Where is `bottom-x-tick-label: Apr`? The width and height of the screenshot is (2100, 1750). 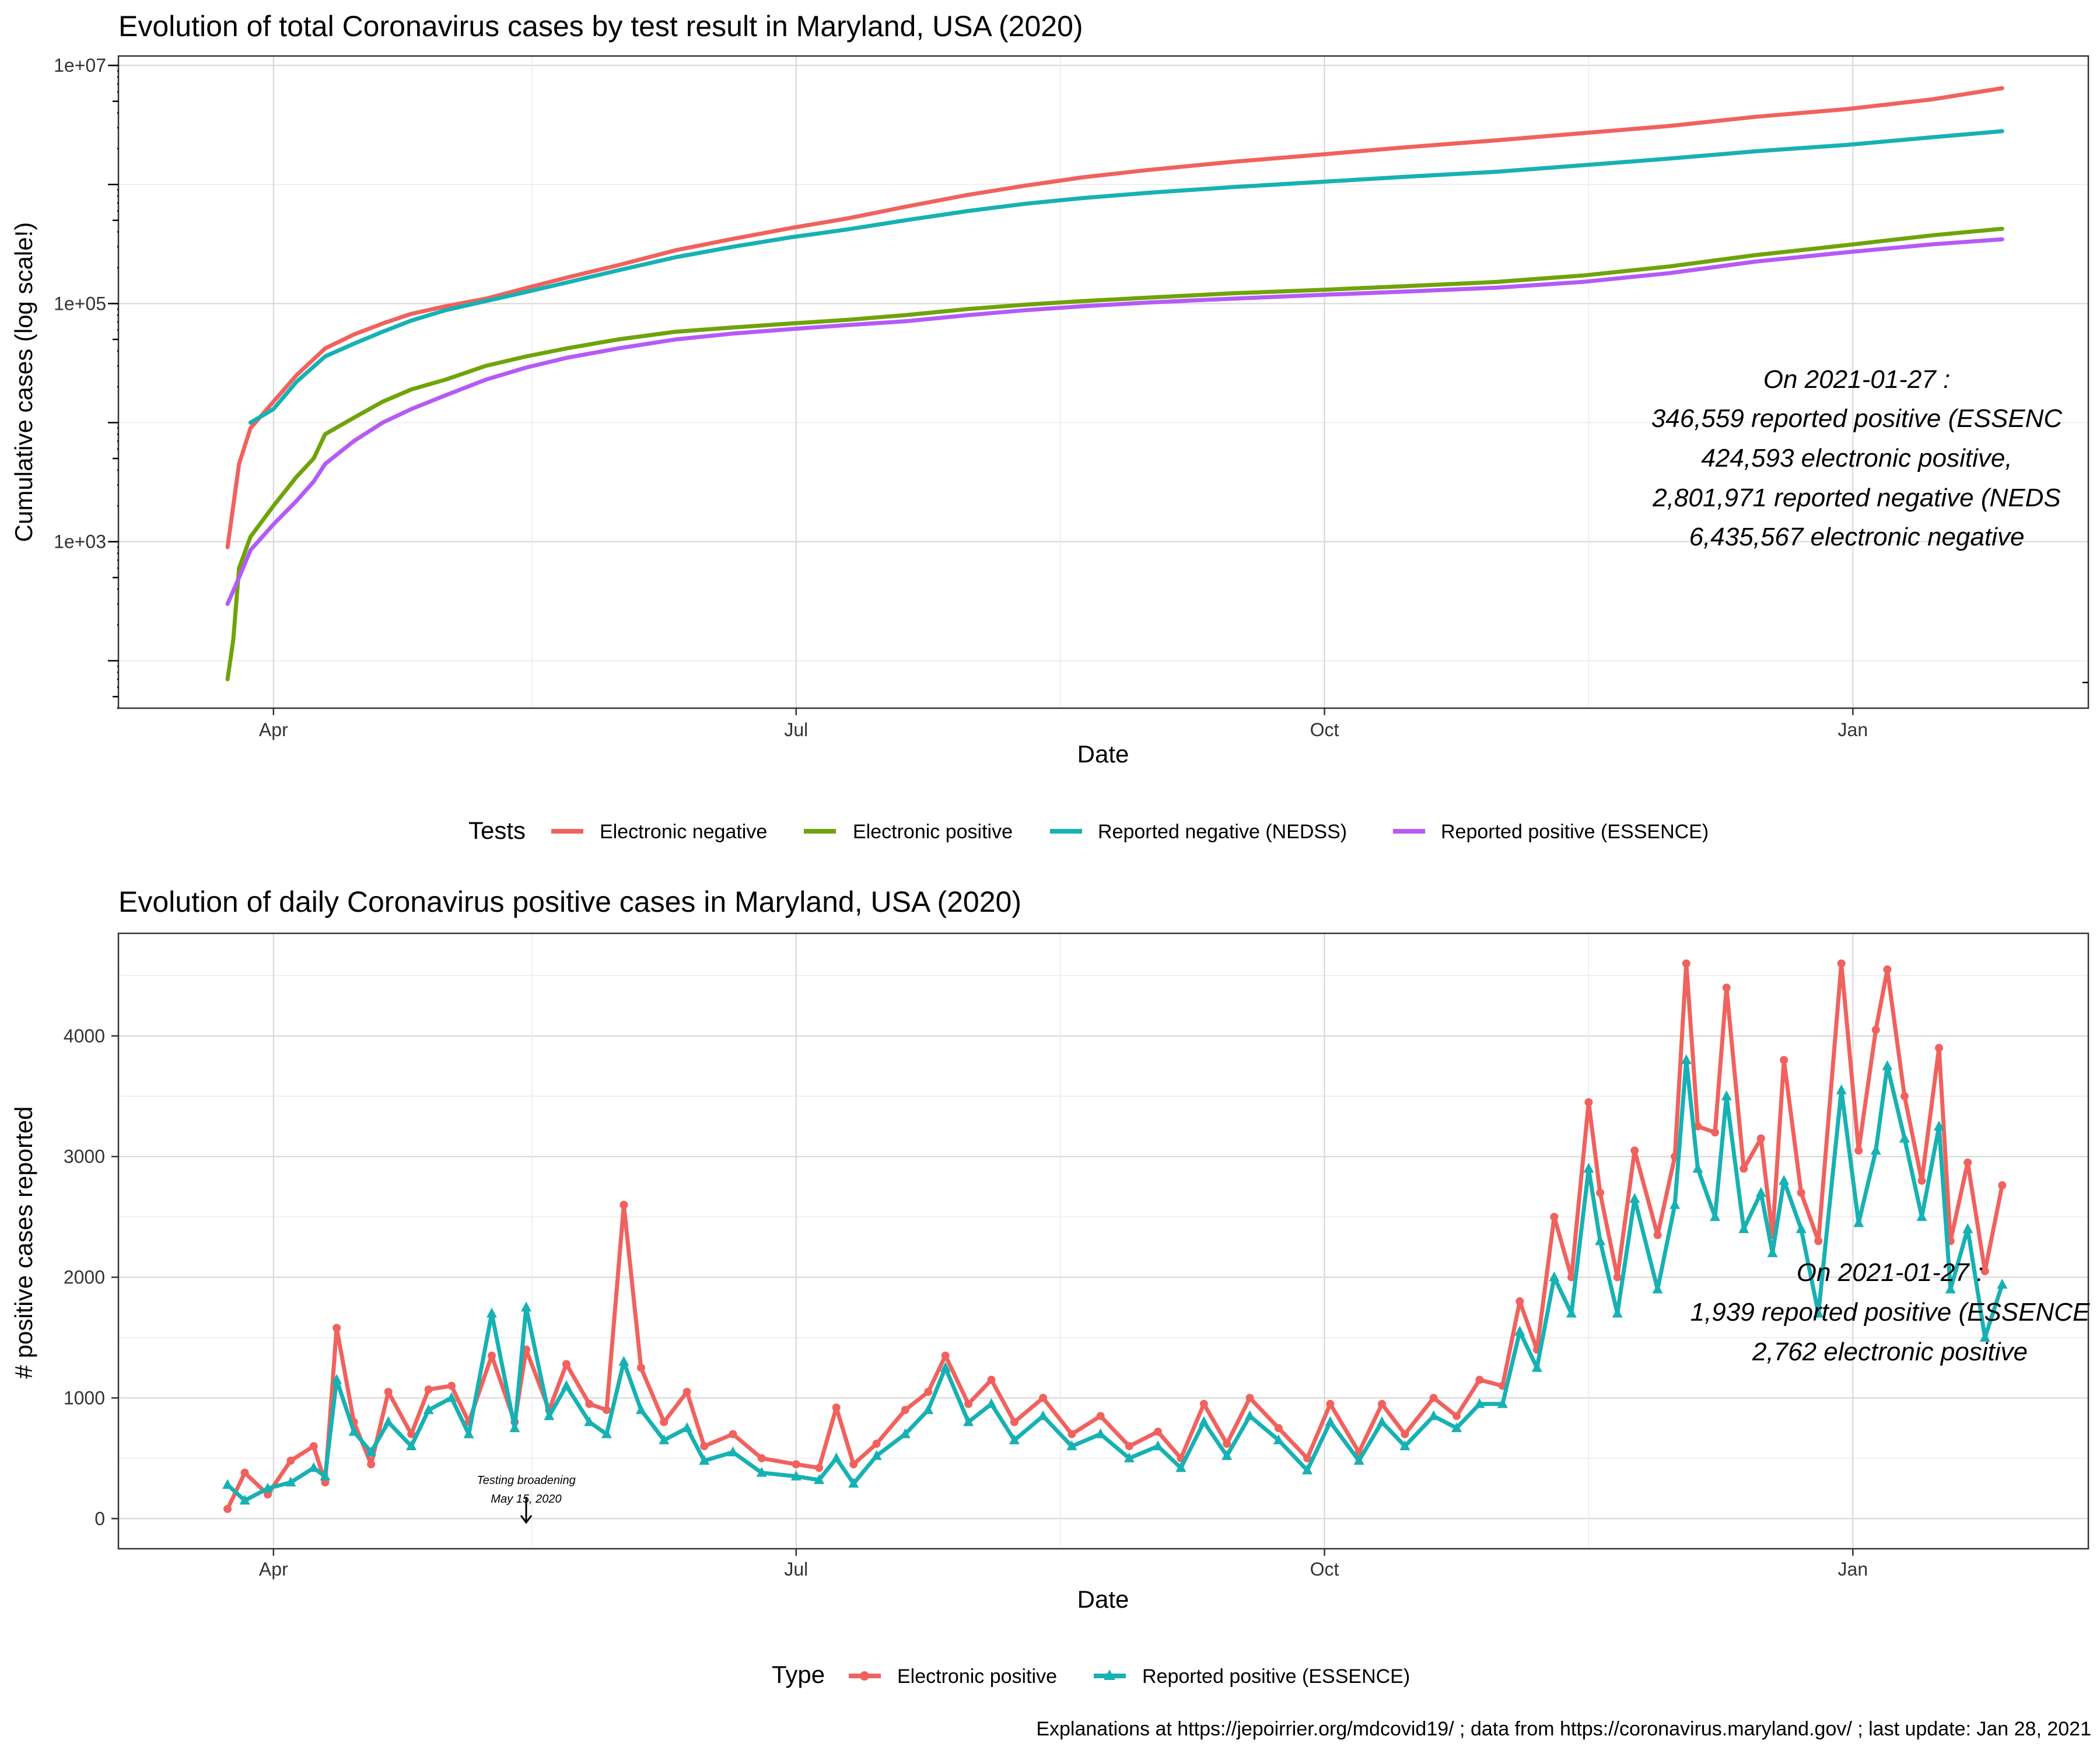
bottom-x-tick-label: Apr is located at coordinates (273, 1569).